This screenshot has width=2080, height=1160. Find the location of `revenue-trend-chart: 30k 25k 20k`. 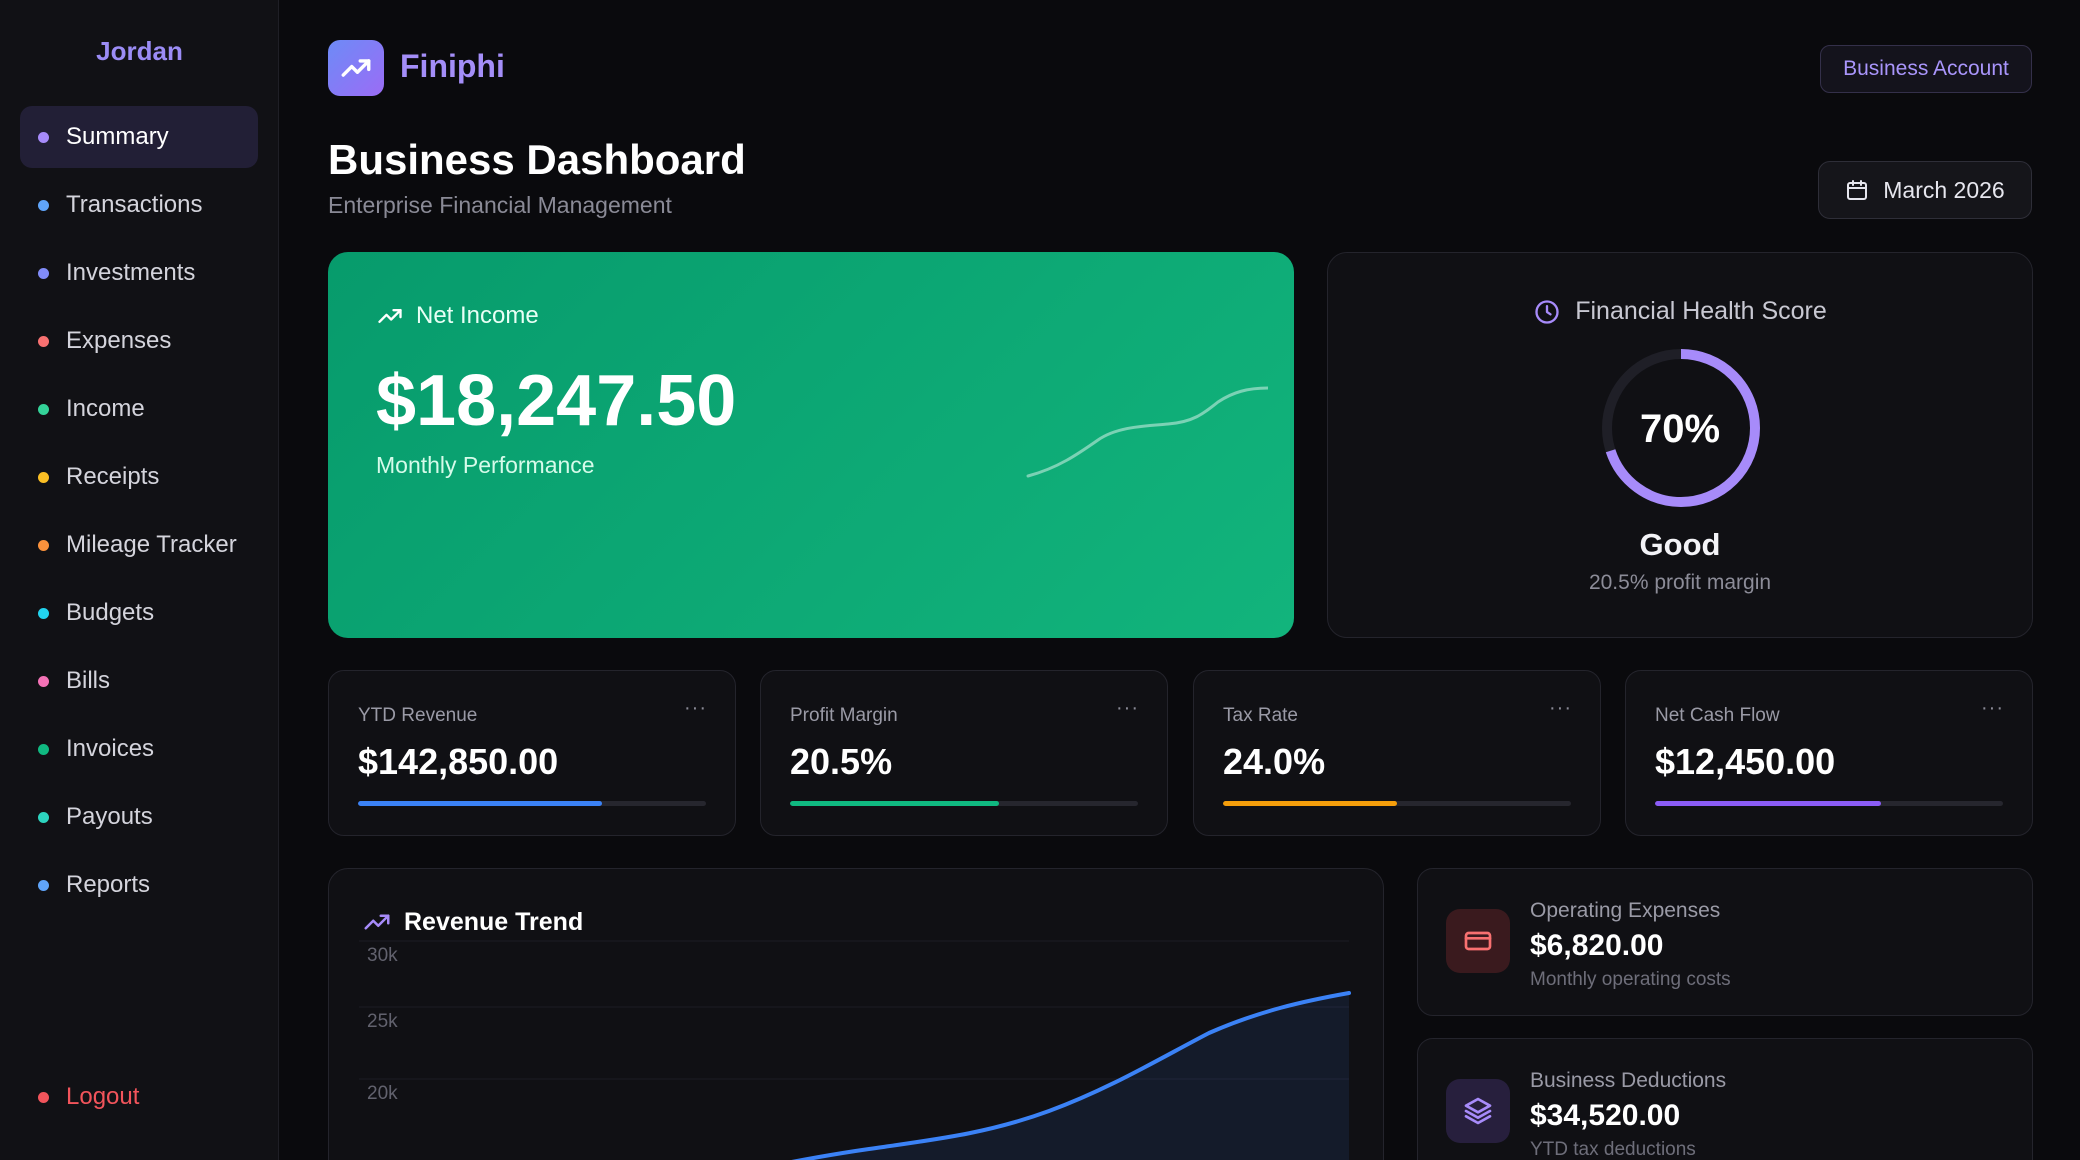

revenue-trend-chart: 30k 25k 20k is located at coordinates (855, 1050).